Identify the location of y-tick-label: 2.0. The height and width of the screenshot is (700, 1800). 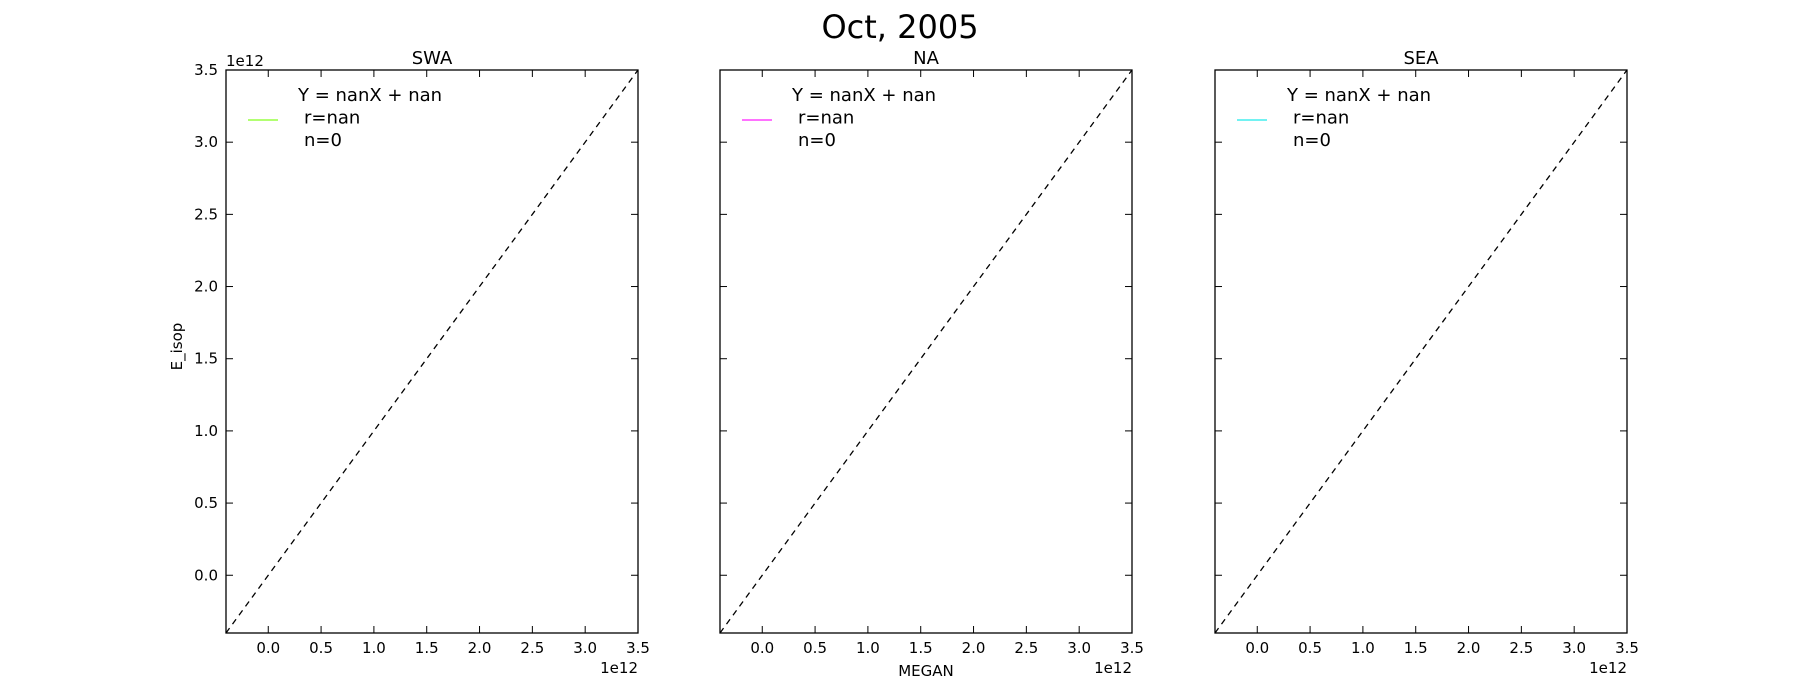
(206, 287).